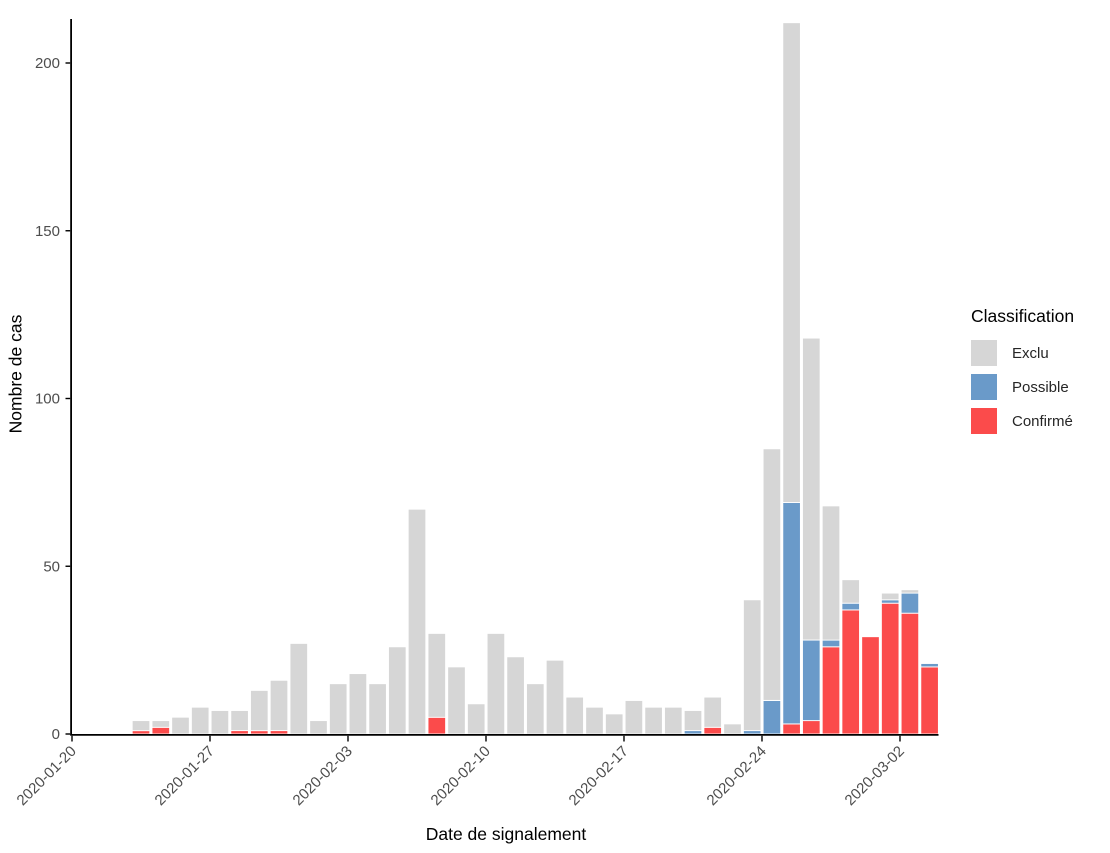 The image size is (1110, 853). Describe the element at coordinates (984, 387) in the screenshot. I see `legend-swatch-possible` at that location.